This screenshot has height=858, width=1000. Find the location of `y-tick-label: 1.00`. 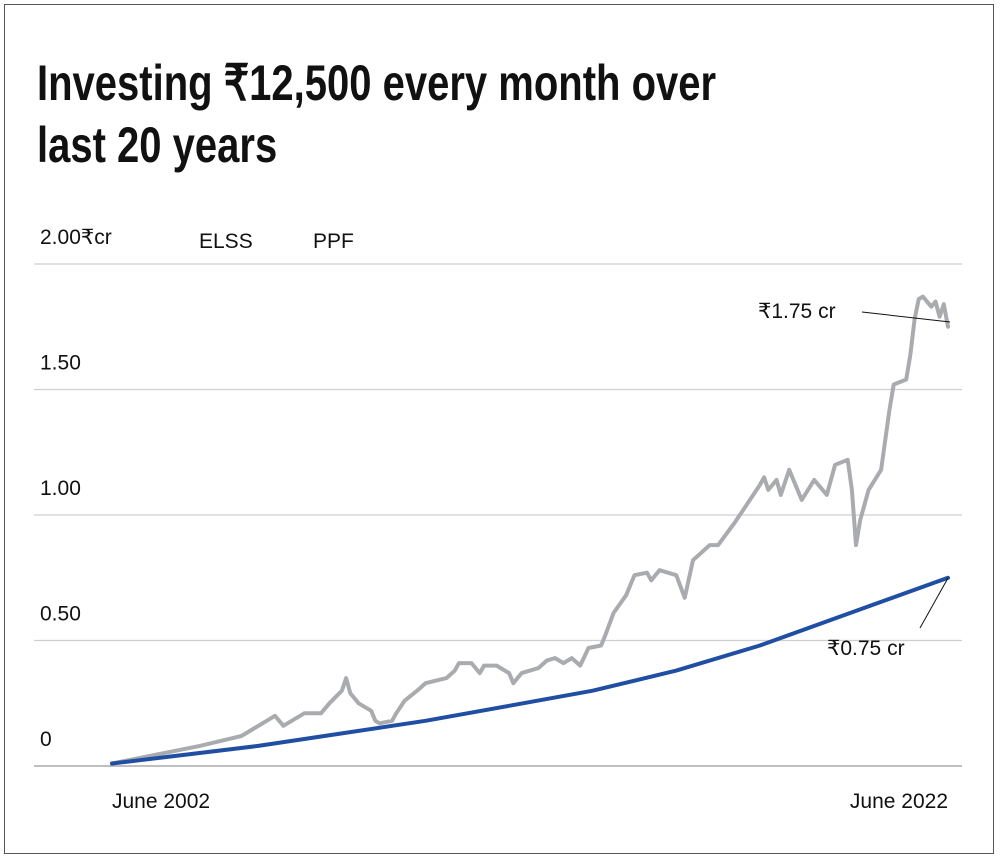

y-tick-label: 1.00 is located at coordinates (60, 488).